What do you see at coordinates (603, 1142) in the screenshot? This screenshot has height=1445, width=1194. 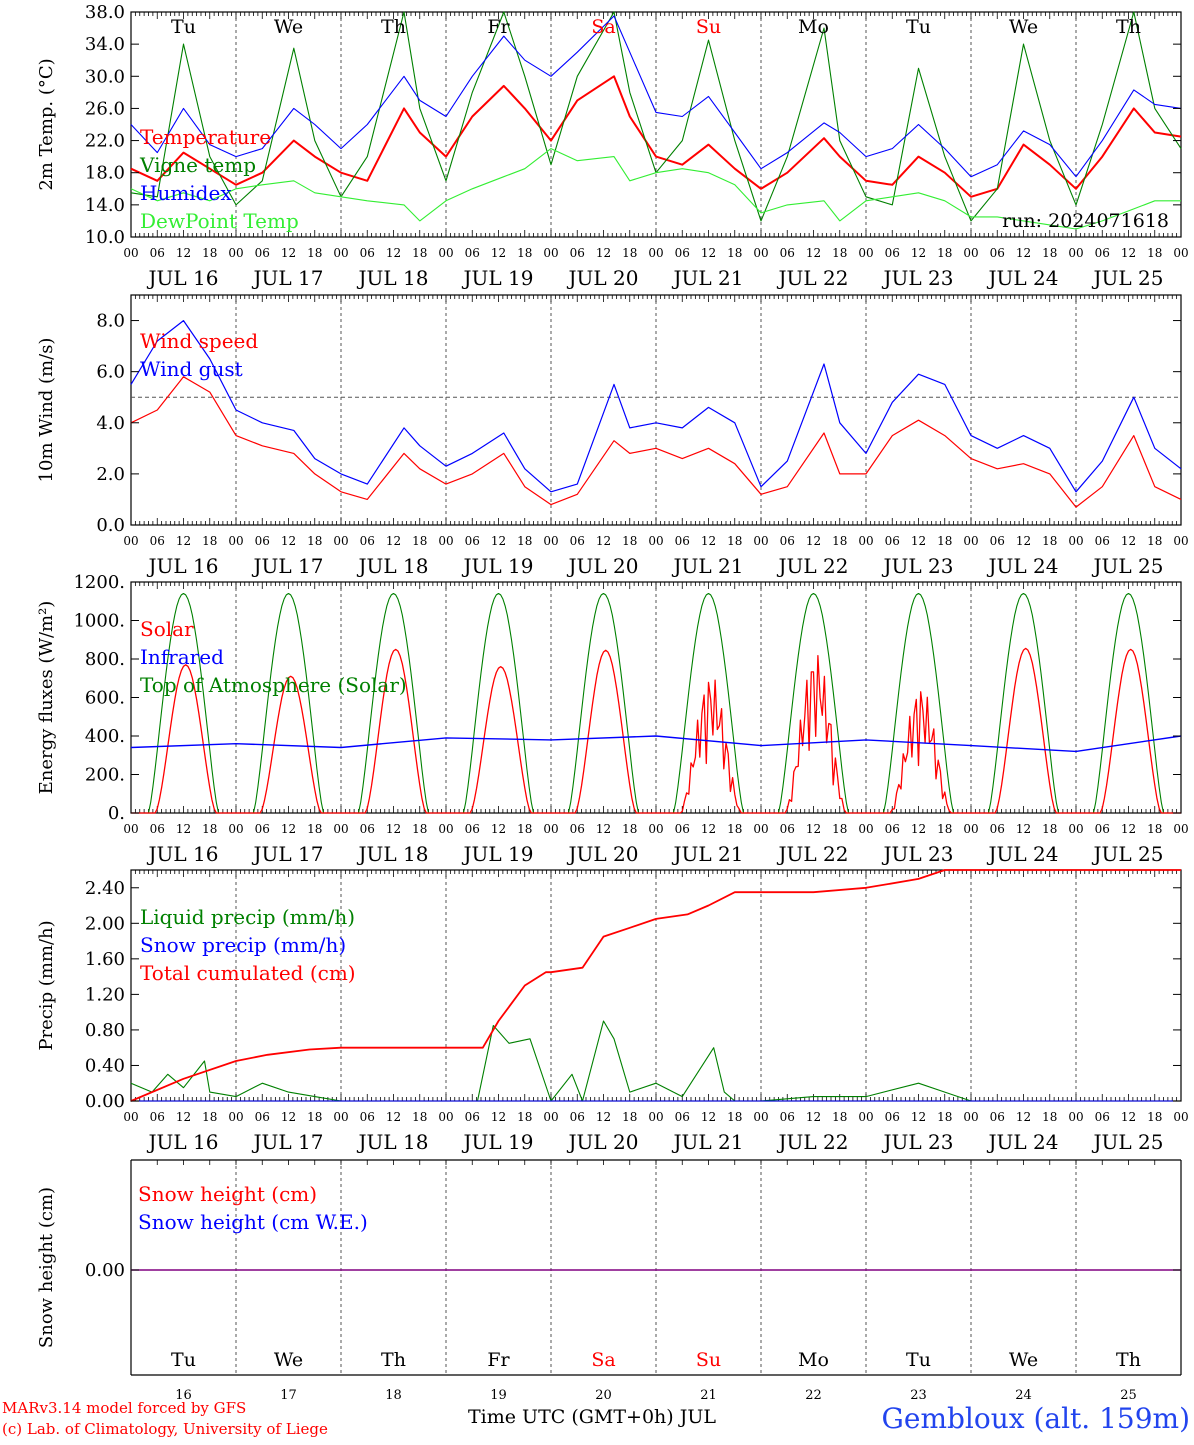 I see `day-label: JUL 20` at bounding box center [603, 1142].